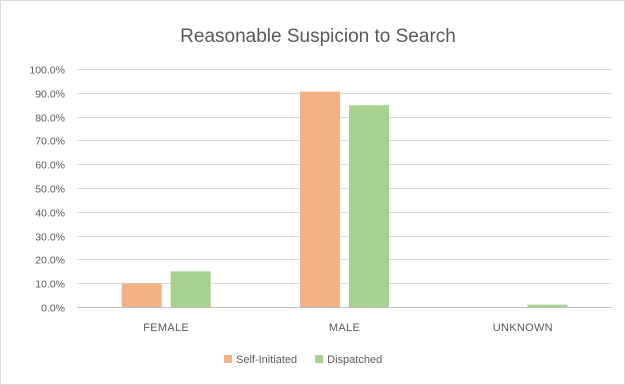 The height and width of the screenshot is (385, 625). What do you see at coordinates (166, 328) in the screenshot?
I see `x-category-label: FEMALE` at bounding box center [166, 328].